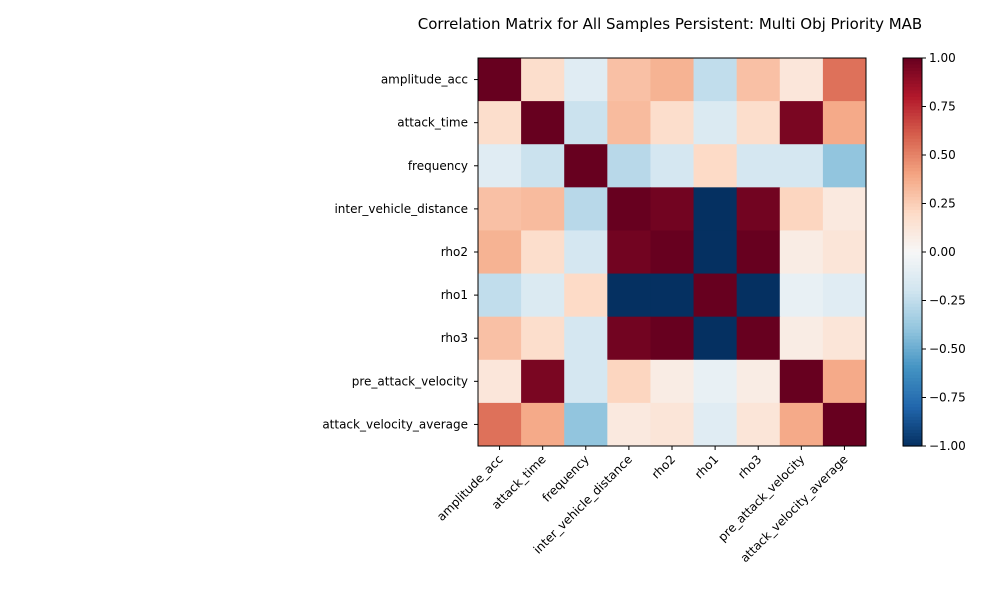 Image resolution: width=1000 pixels, height=600 pixels. Describe the element at coordinates (470, 488) in the screenshot. I see `x-tick-label: amplitude_acc` at that location.